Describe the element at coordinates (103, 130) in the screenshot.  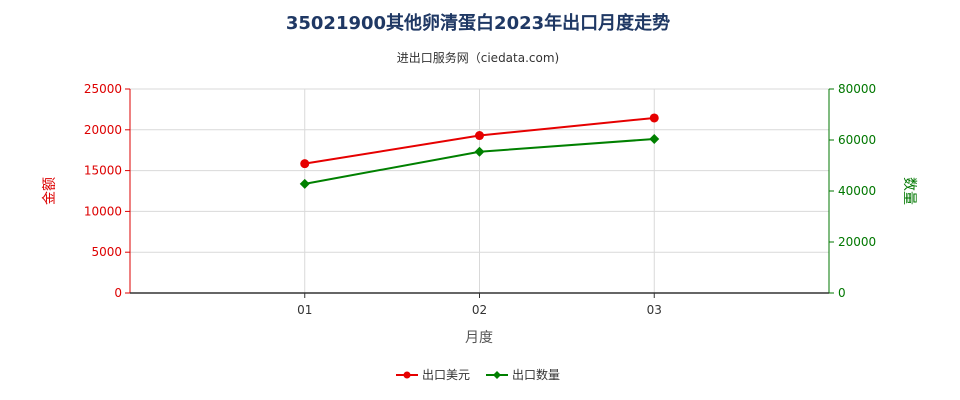
I see `y-left-tick-label: 20000` at that location.